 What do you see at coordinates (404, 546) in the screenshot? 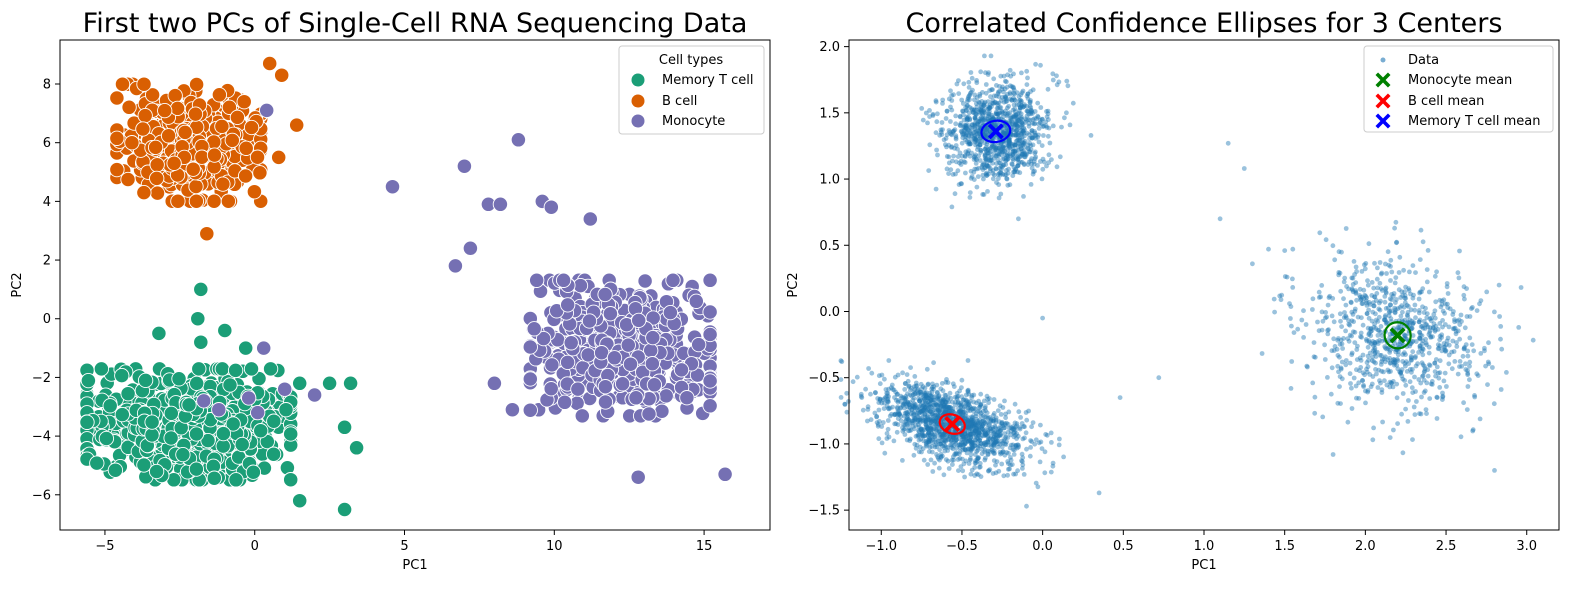
I see `chart-left-x-tick-label: 5` at bounding box center [404, 546].